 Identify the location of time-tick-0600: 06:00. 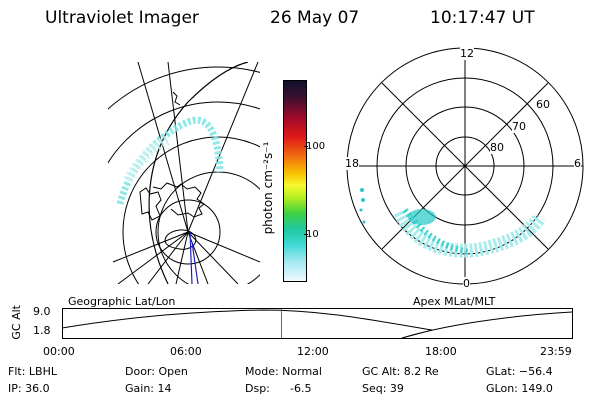
(186, 351).